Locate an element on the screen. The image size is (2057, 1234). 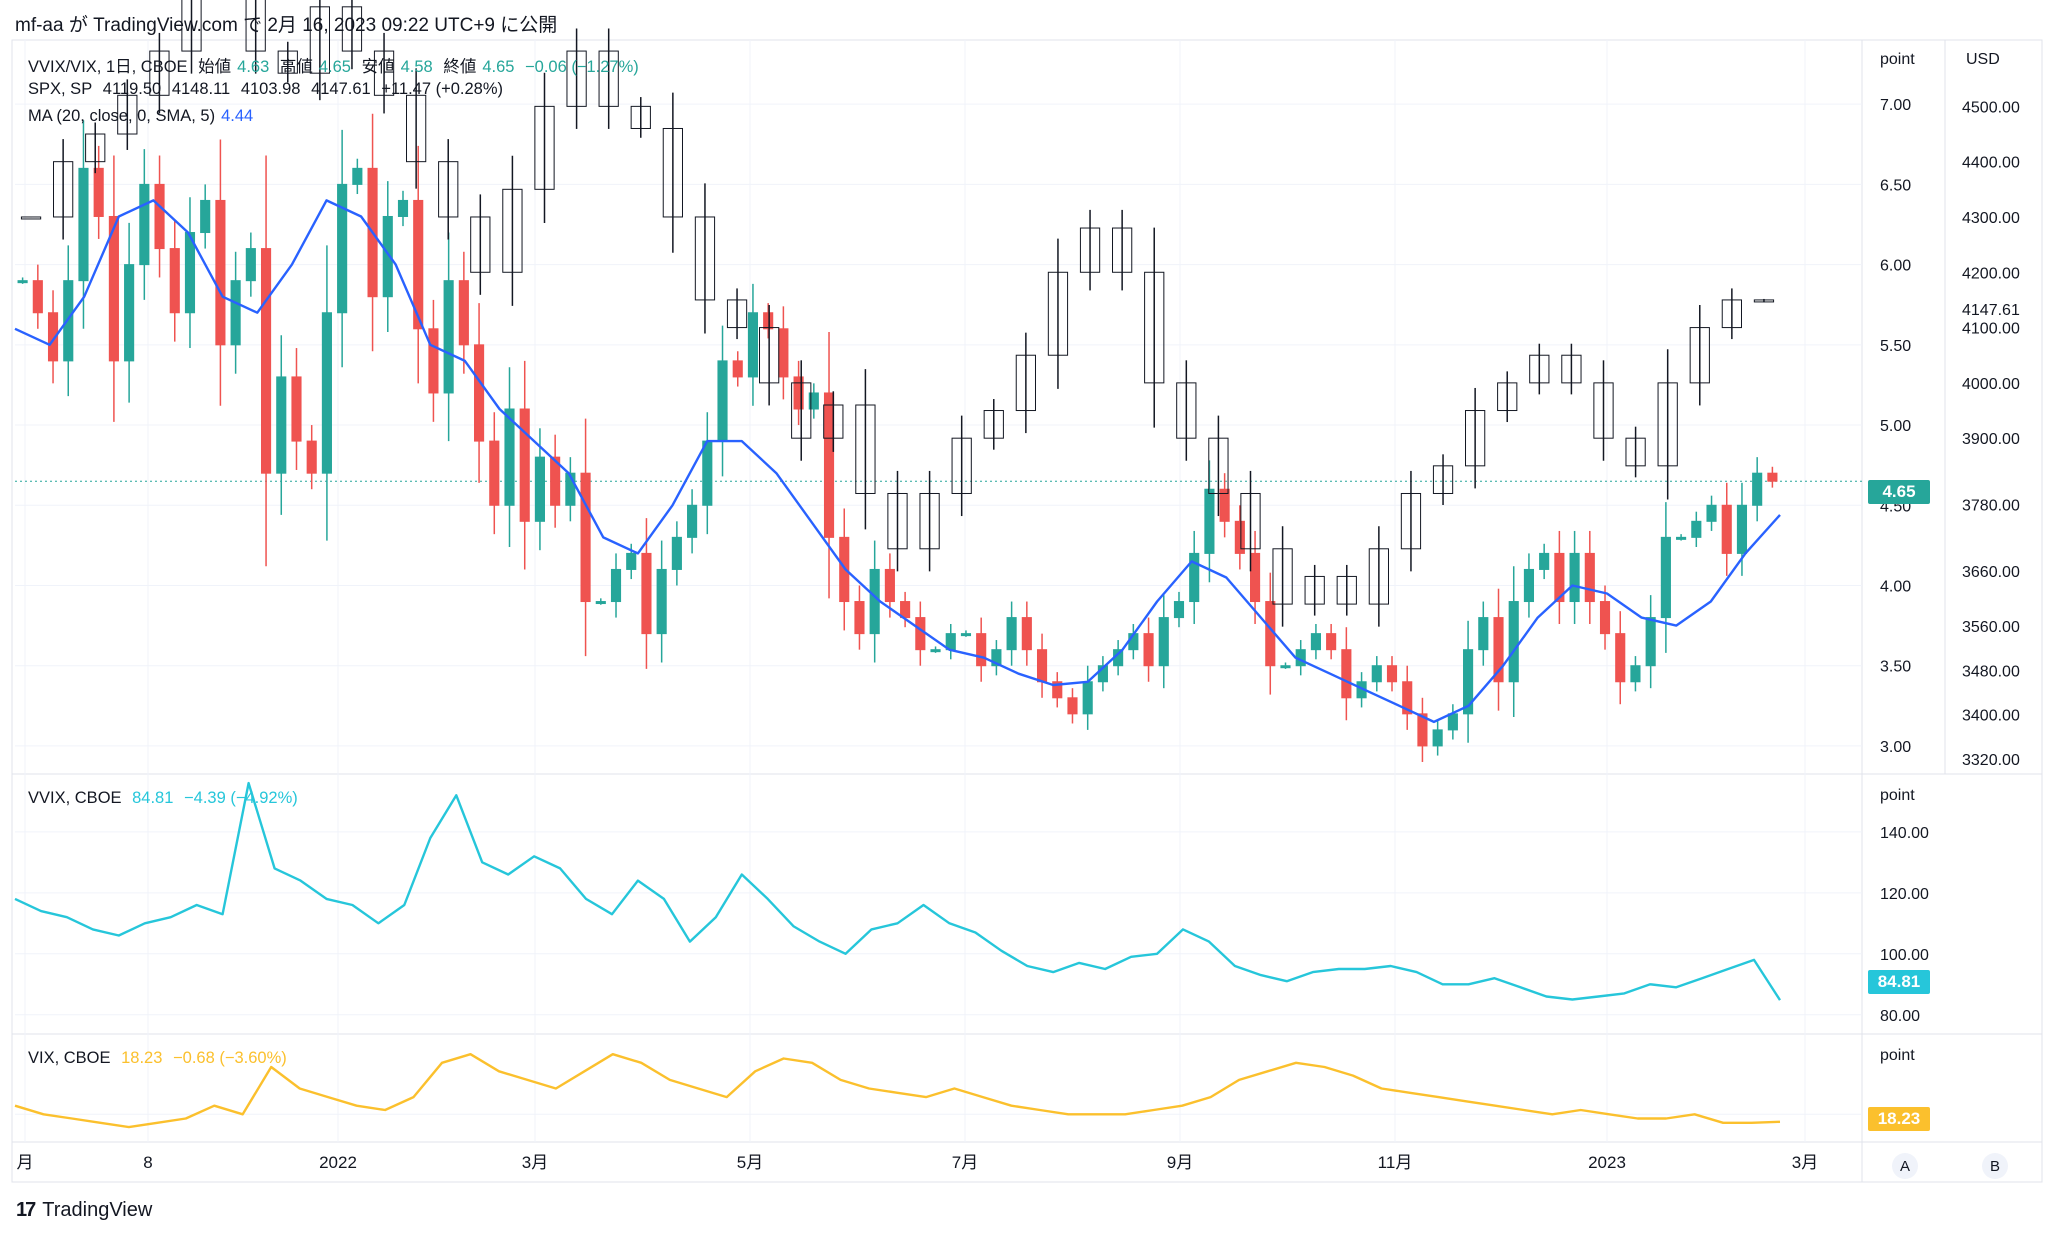
vvix-last-price-tag: 84.81 is located at coordinates (1899, 982).